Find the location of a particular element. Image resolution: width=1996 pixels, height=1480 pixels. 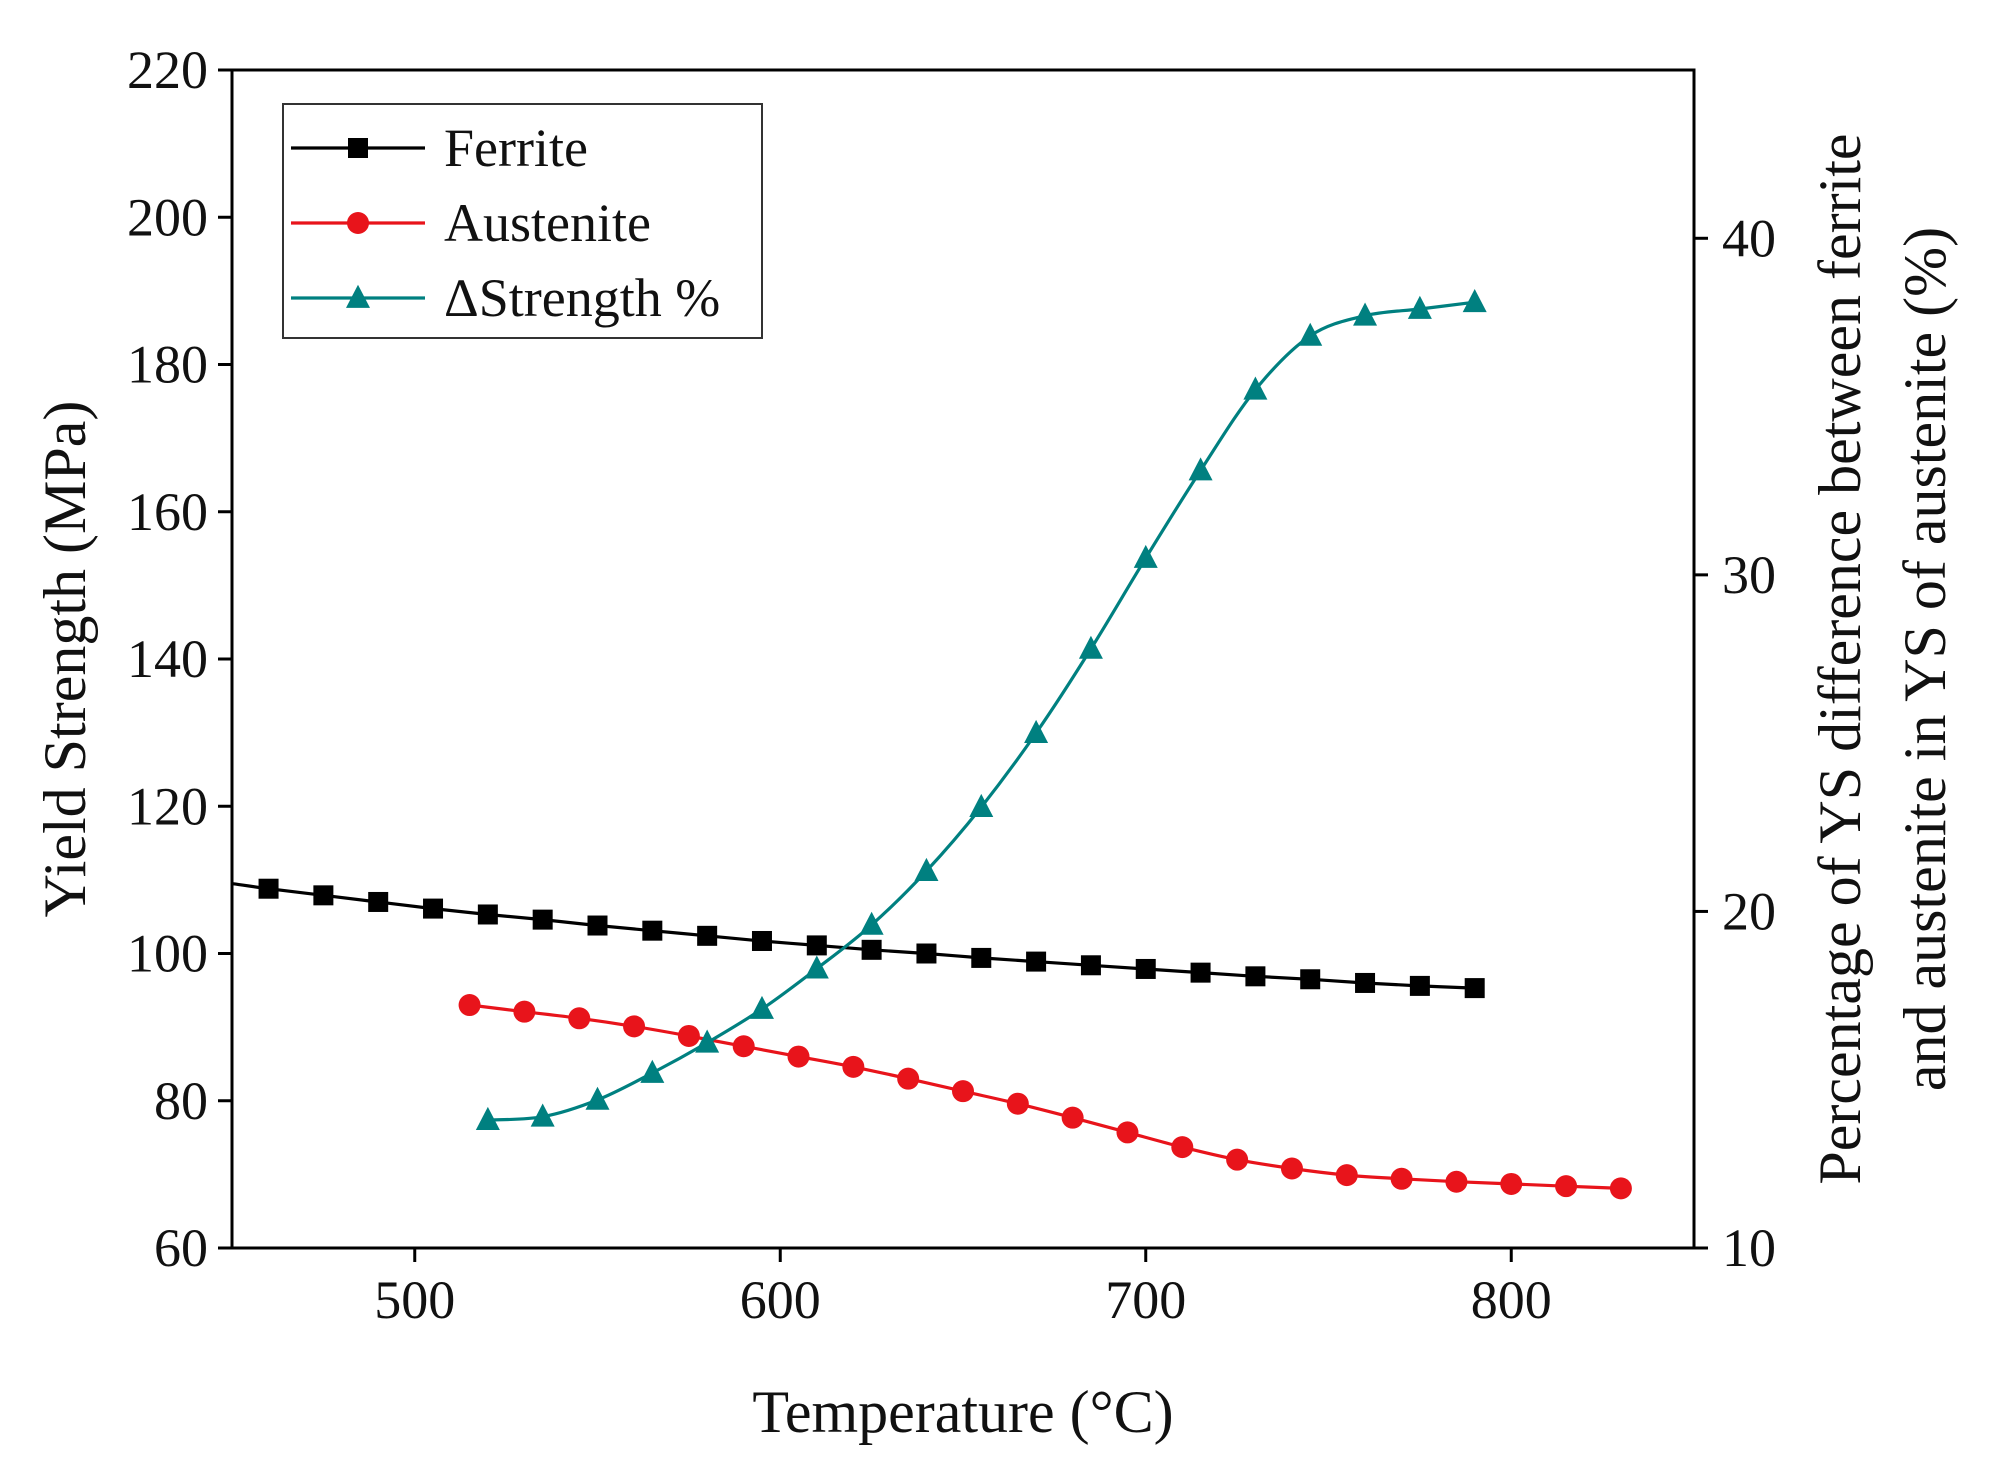

y-tick-label: 160 is located at coordinates (167, 512).